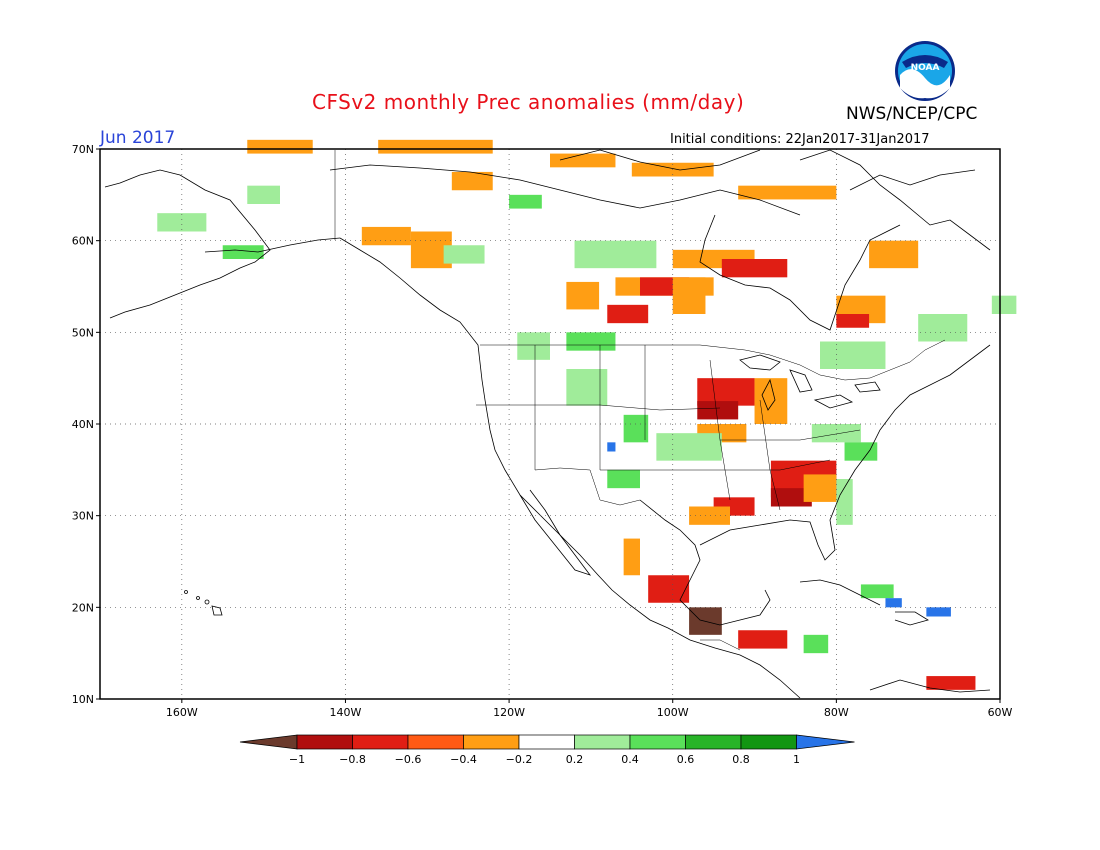  What do you see at coordinates (673, 712) in the screenshot?
I see `lon-label: 100W` at bounding box center [673, 712].